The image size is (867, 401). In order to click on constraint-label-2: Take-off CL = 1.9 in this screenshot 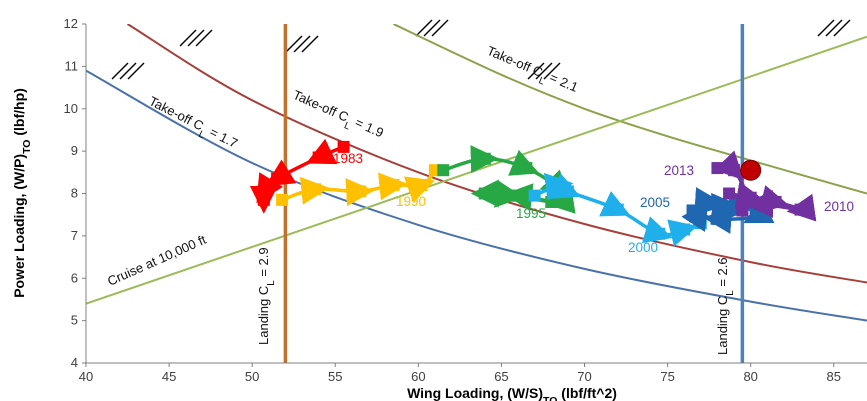, I will do `click(337, 116)`.